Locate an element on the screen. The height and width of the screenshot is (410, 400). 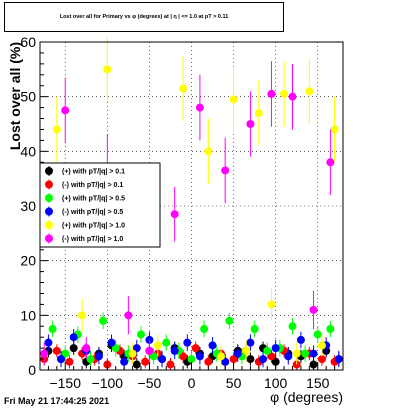
legend-entry: (+) with pT/|q| > 0.1 is located at coordinates (85, 171).